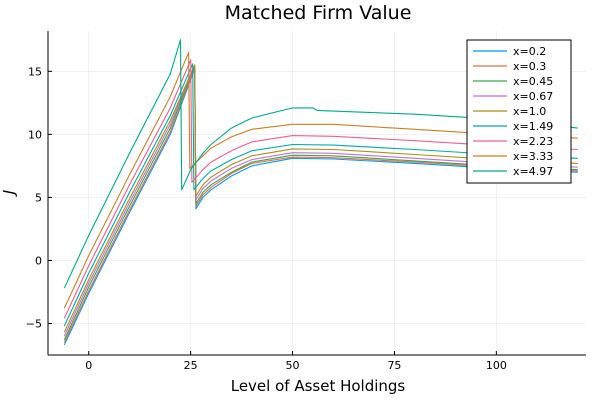 The image size is (600, 400). What do you see at coordinates (529, 66) in the screenshot?
I see `legend-entry: x=0.3` at bounding box center [529, 66].